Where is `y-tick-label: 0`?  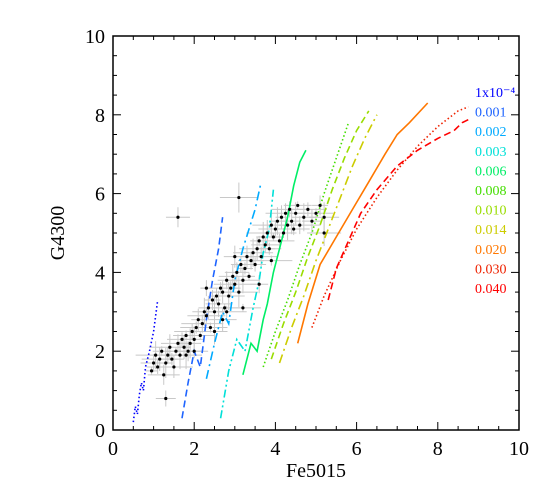 y-tick-label: 0 is located at coordinates (100, 431).